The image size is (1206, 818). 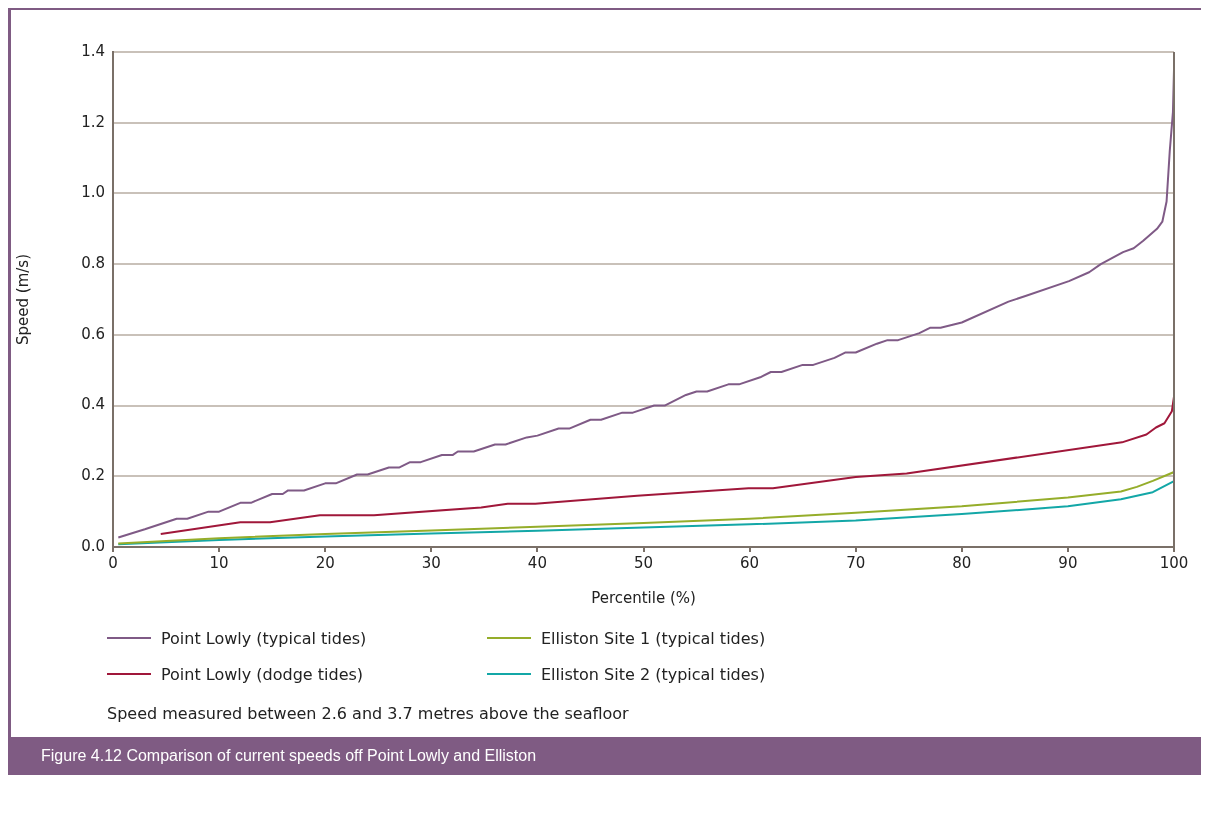 I want to click on x-tick-label: 30, so click(x=431, y=562).